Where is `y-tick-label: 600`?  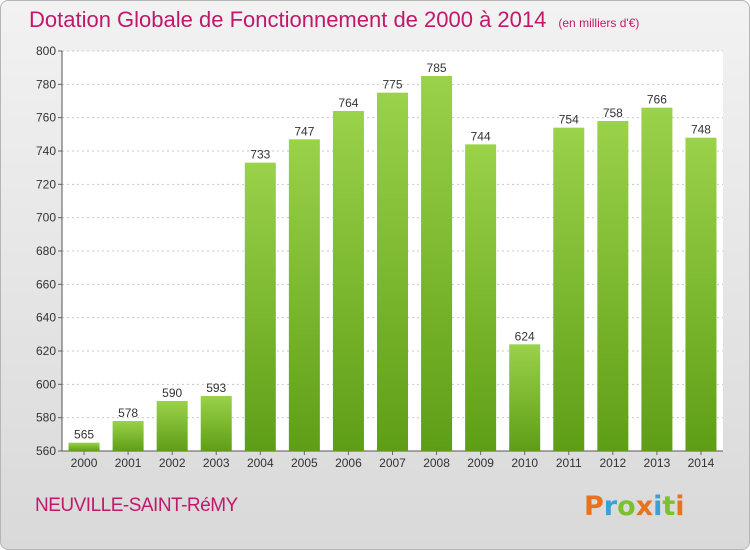 y-tick-label: 600 is located at coordinates (46, 384).